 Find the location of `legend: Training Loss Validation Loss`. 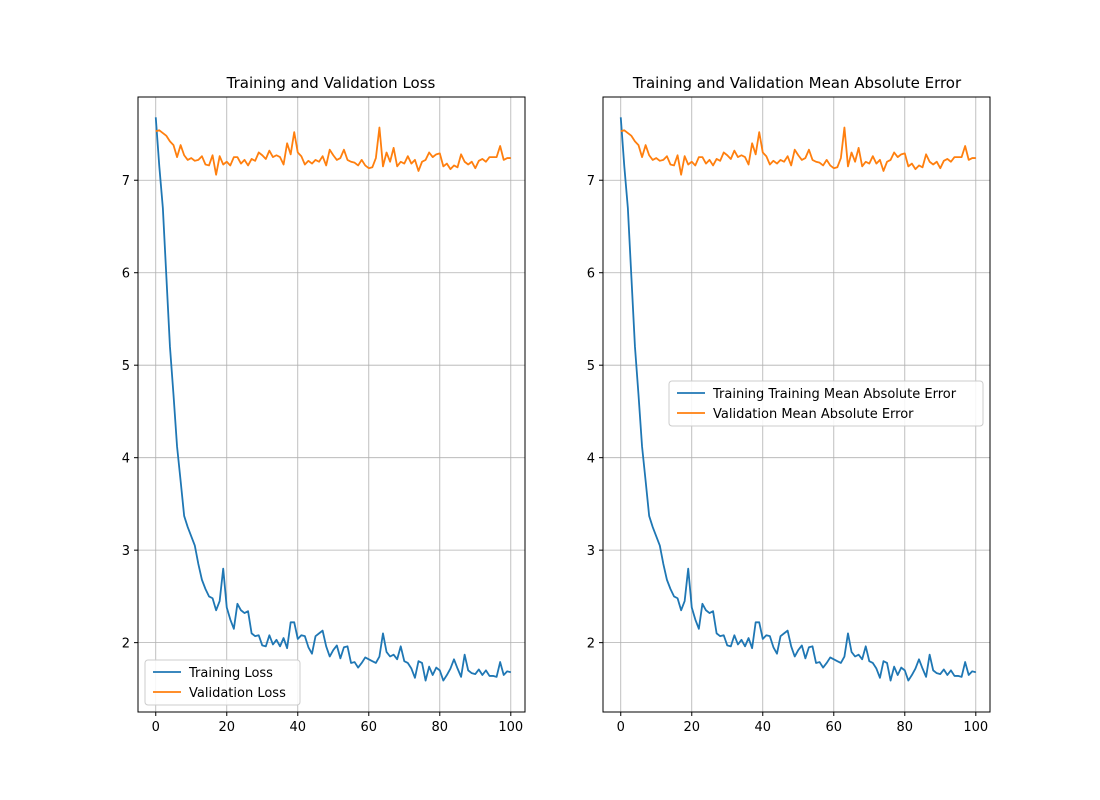

legend: Training Loss Validation Loss is located at coordinates (222, 682).